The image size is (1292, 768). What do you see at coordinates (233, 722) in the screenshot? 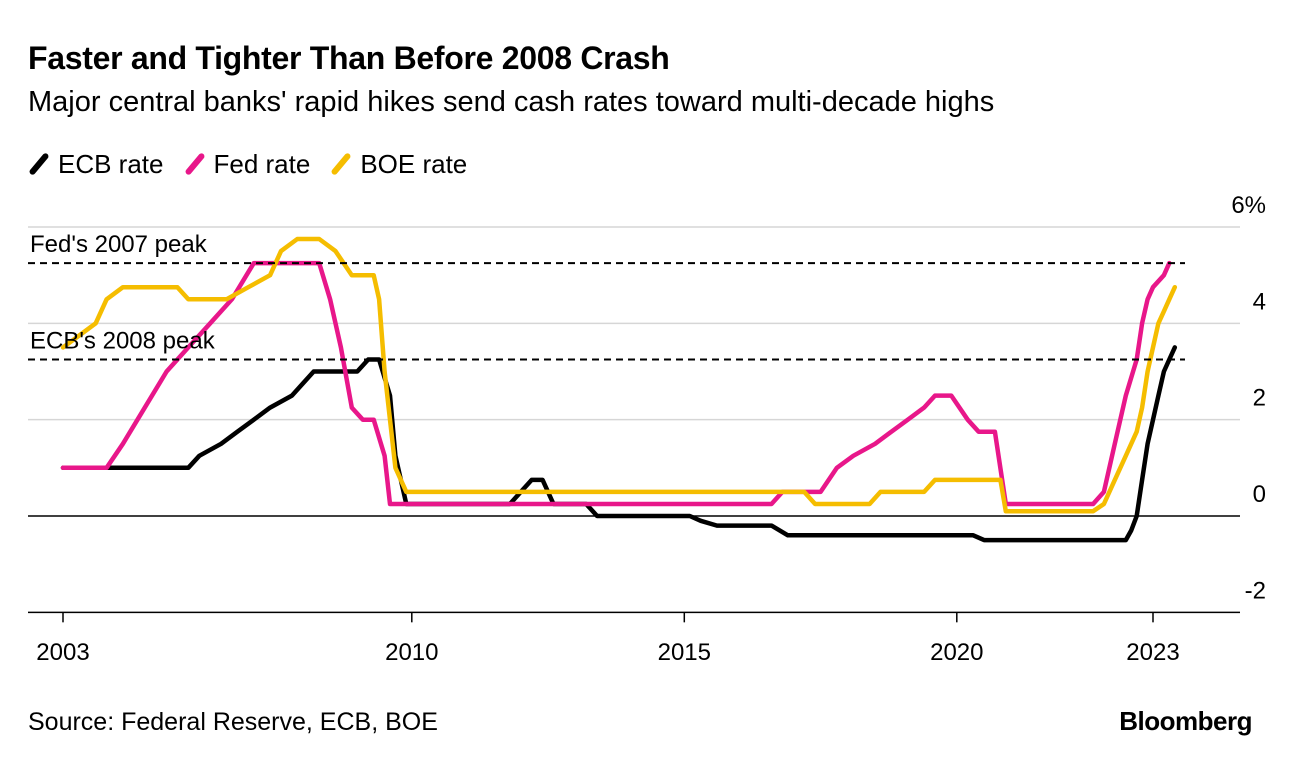
I see `source-note: Source: Federal Reserve, ECB, BOE` at bounding box center [233, 722].